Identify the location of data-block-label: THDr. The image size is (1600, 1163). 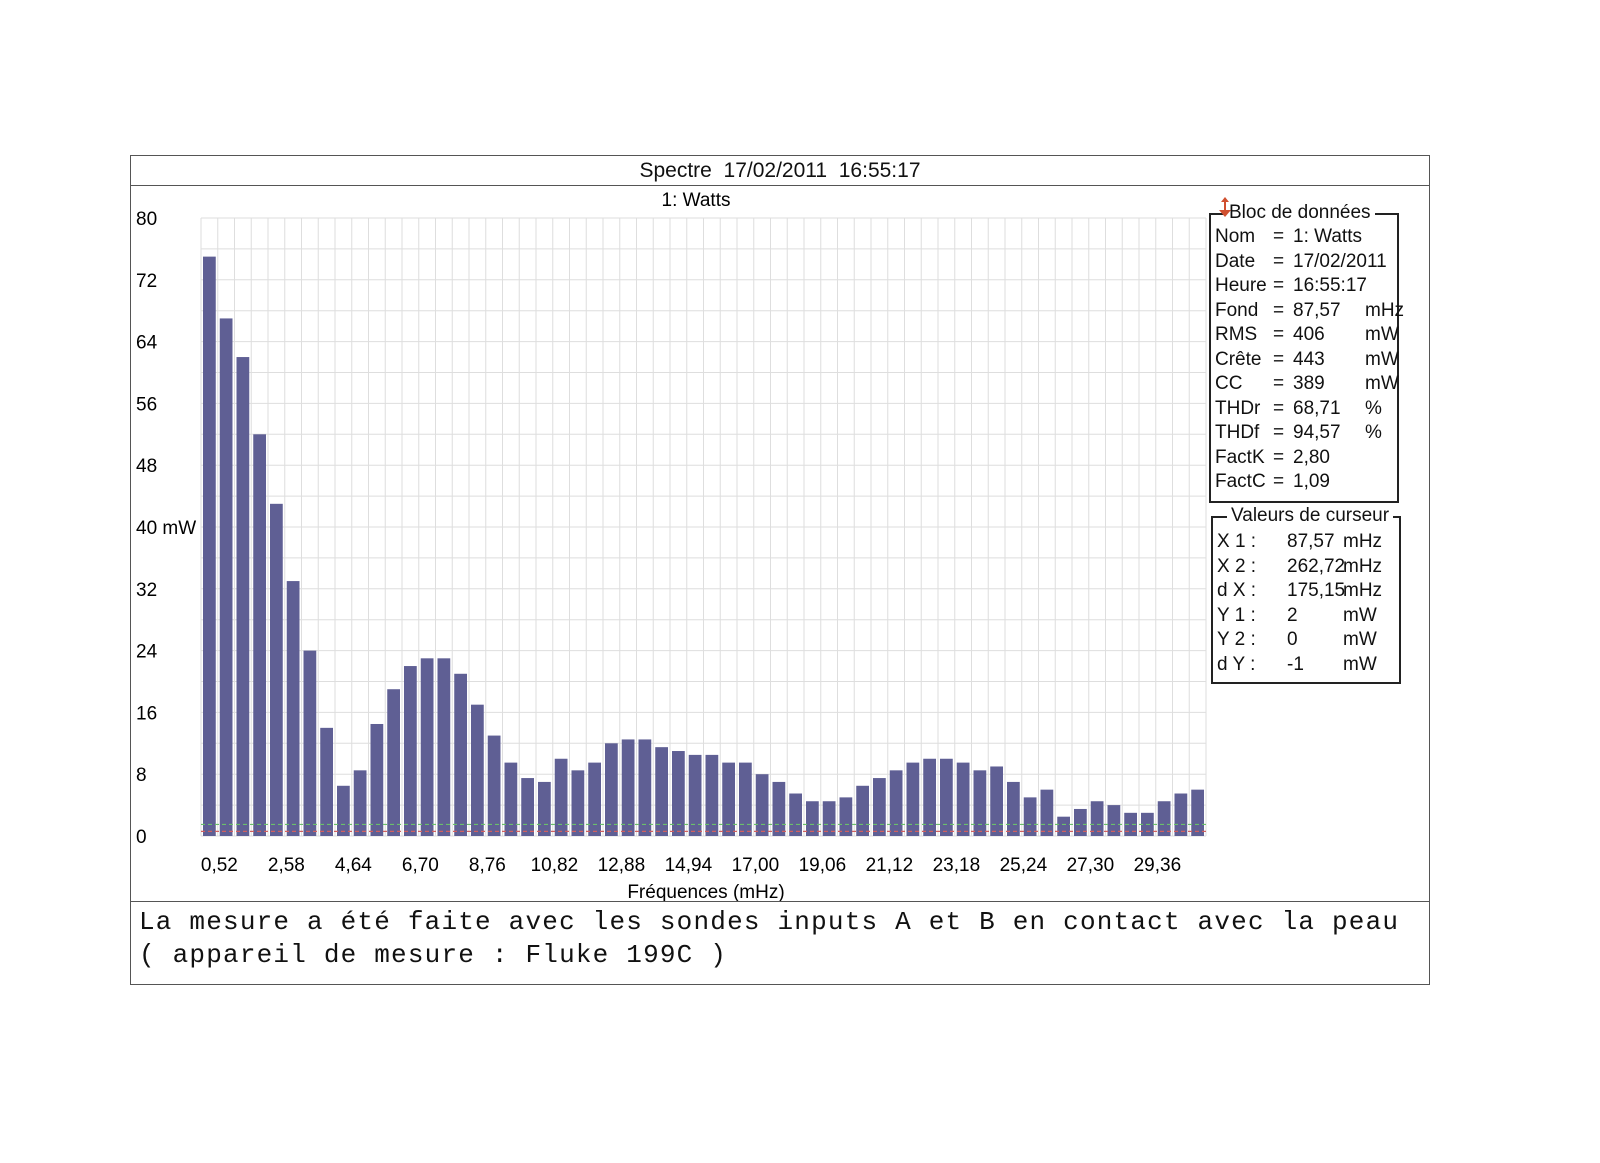
(1238, 408).